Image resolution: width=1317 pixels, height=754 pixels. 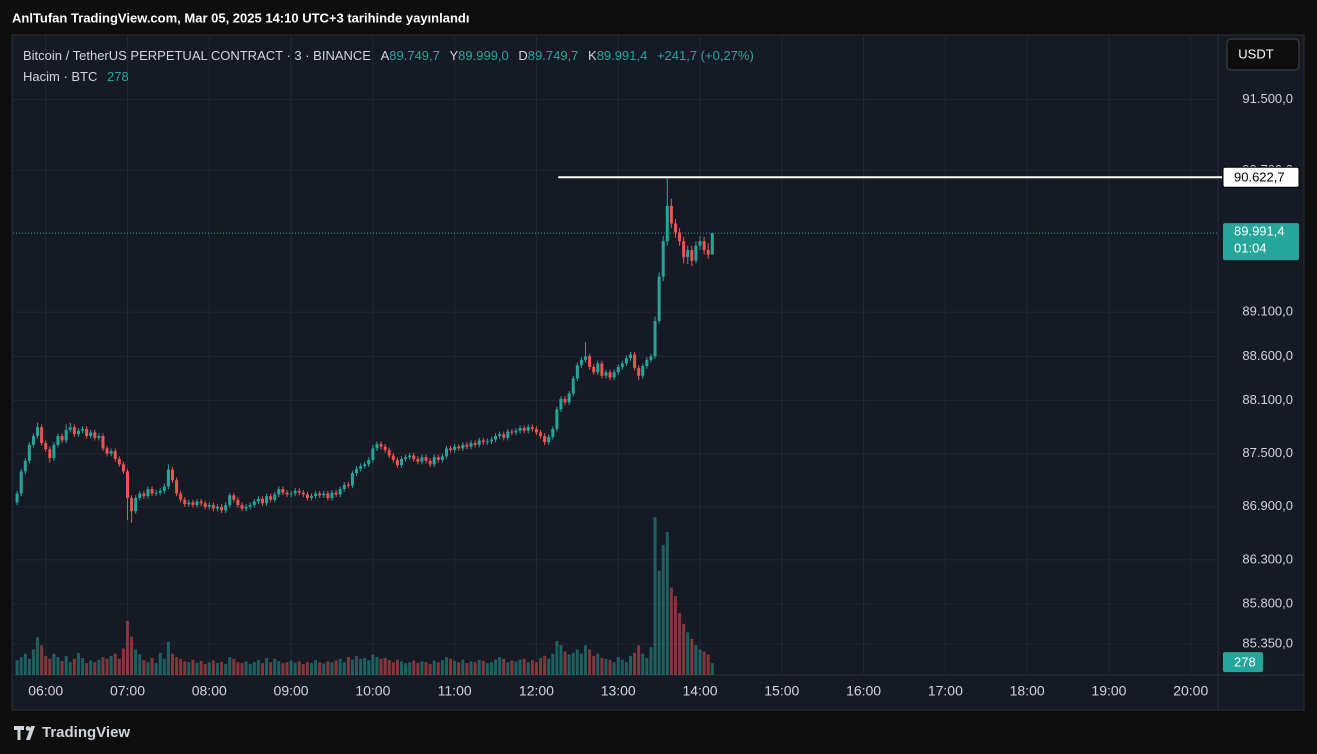 What do you see at coordinates (592, 55) in the screenshot?
I see `ohlc-key: K` at bounding box center [592, 55].